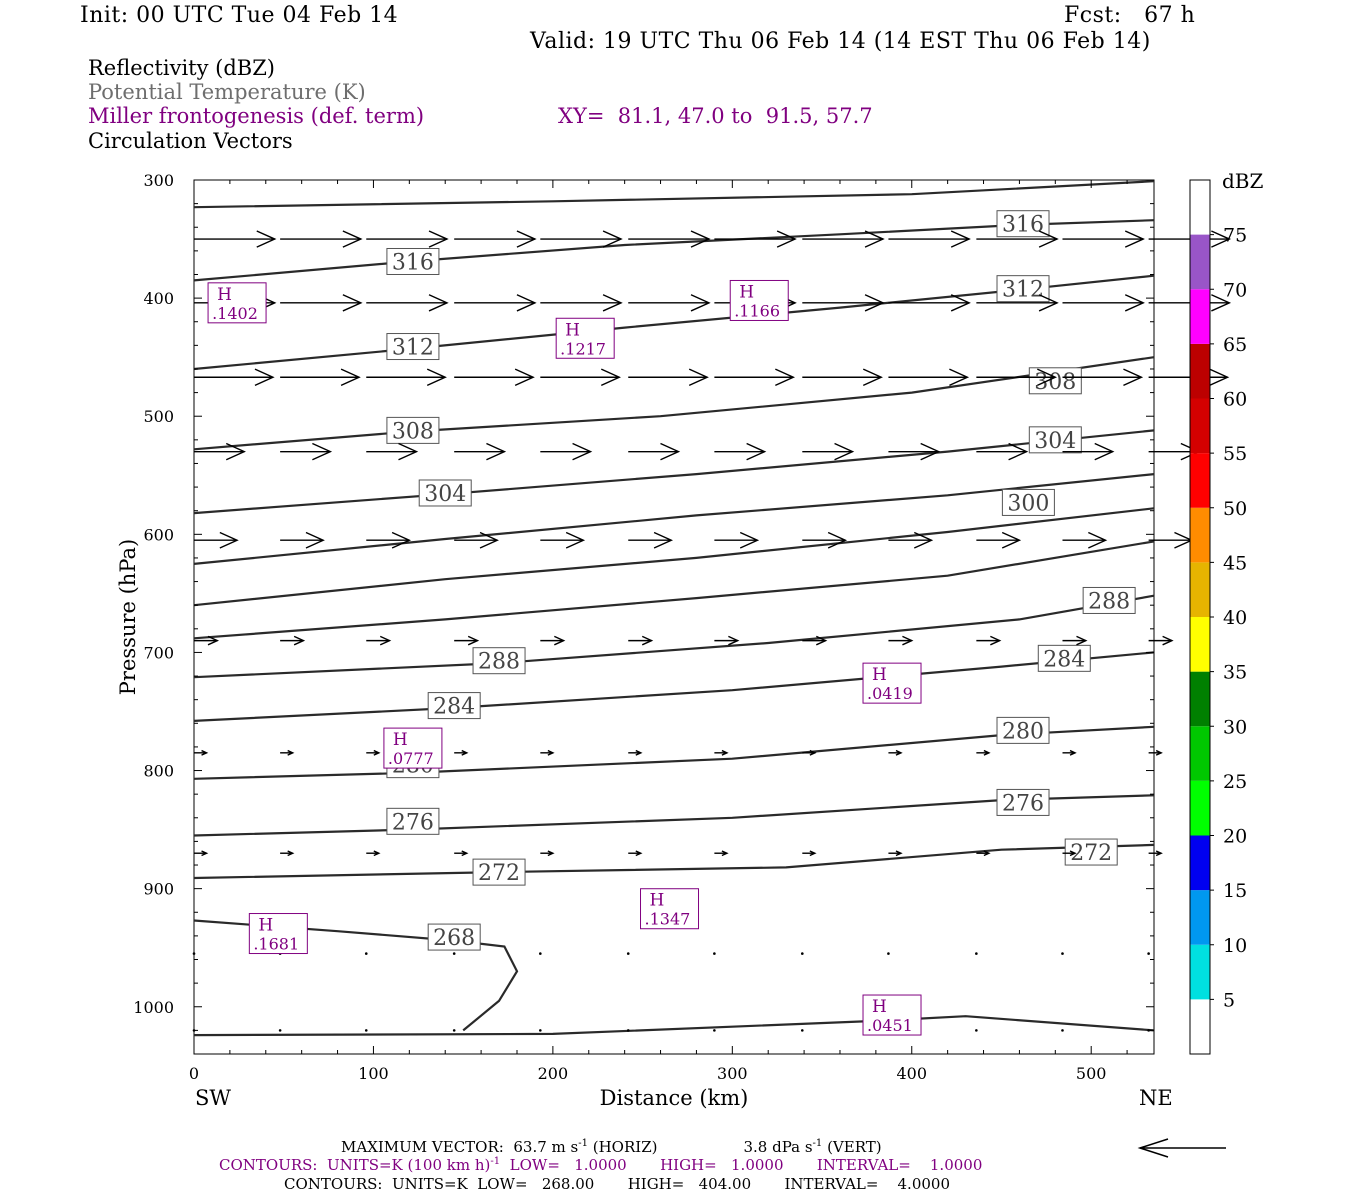 The image size is (1350, 1200). What do you see at coordinates (1235, 837) in the screenshot?
I see `colorbar-label: 20` at bounding box center [1235, 837].